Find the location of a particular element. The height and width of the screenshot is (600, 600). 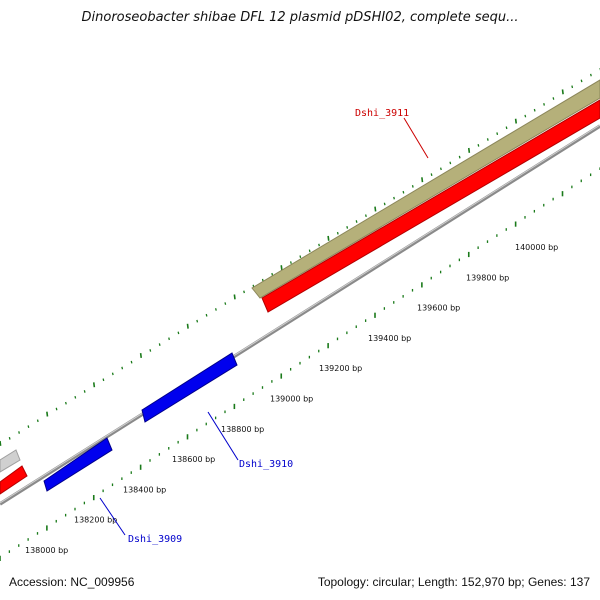

tick-label: 140000 bp is located at coordinates (536, 247).